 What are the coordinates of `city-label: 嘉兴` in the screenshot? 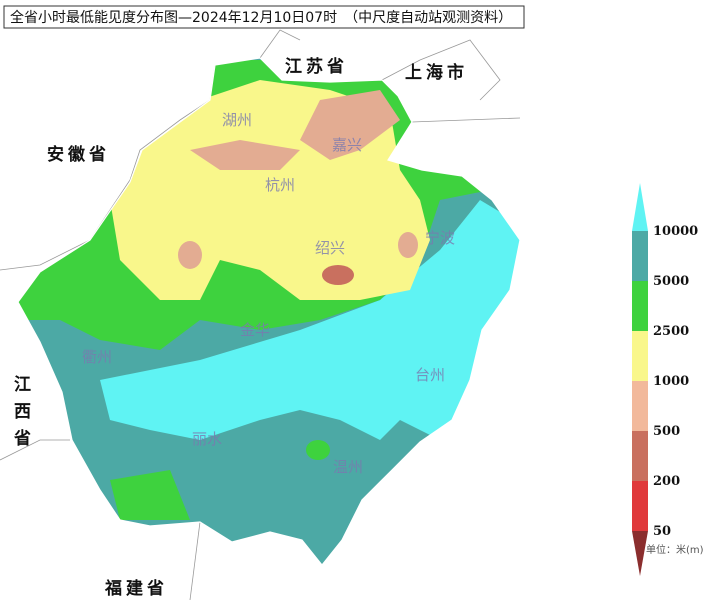 It's located at (347, 145).